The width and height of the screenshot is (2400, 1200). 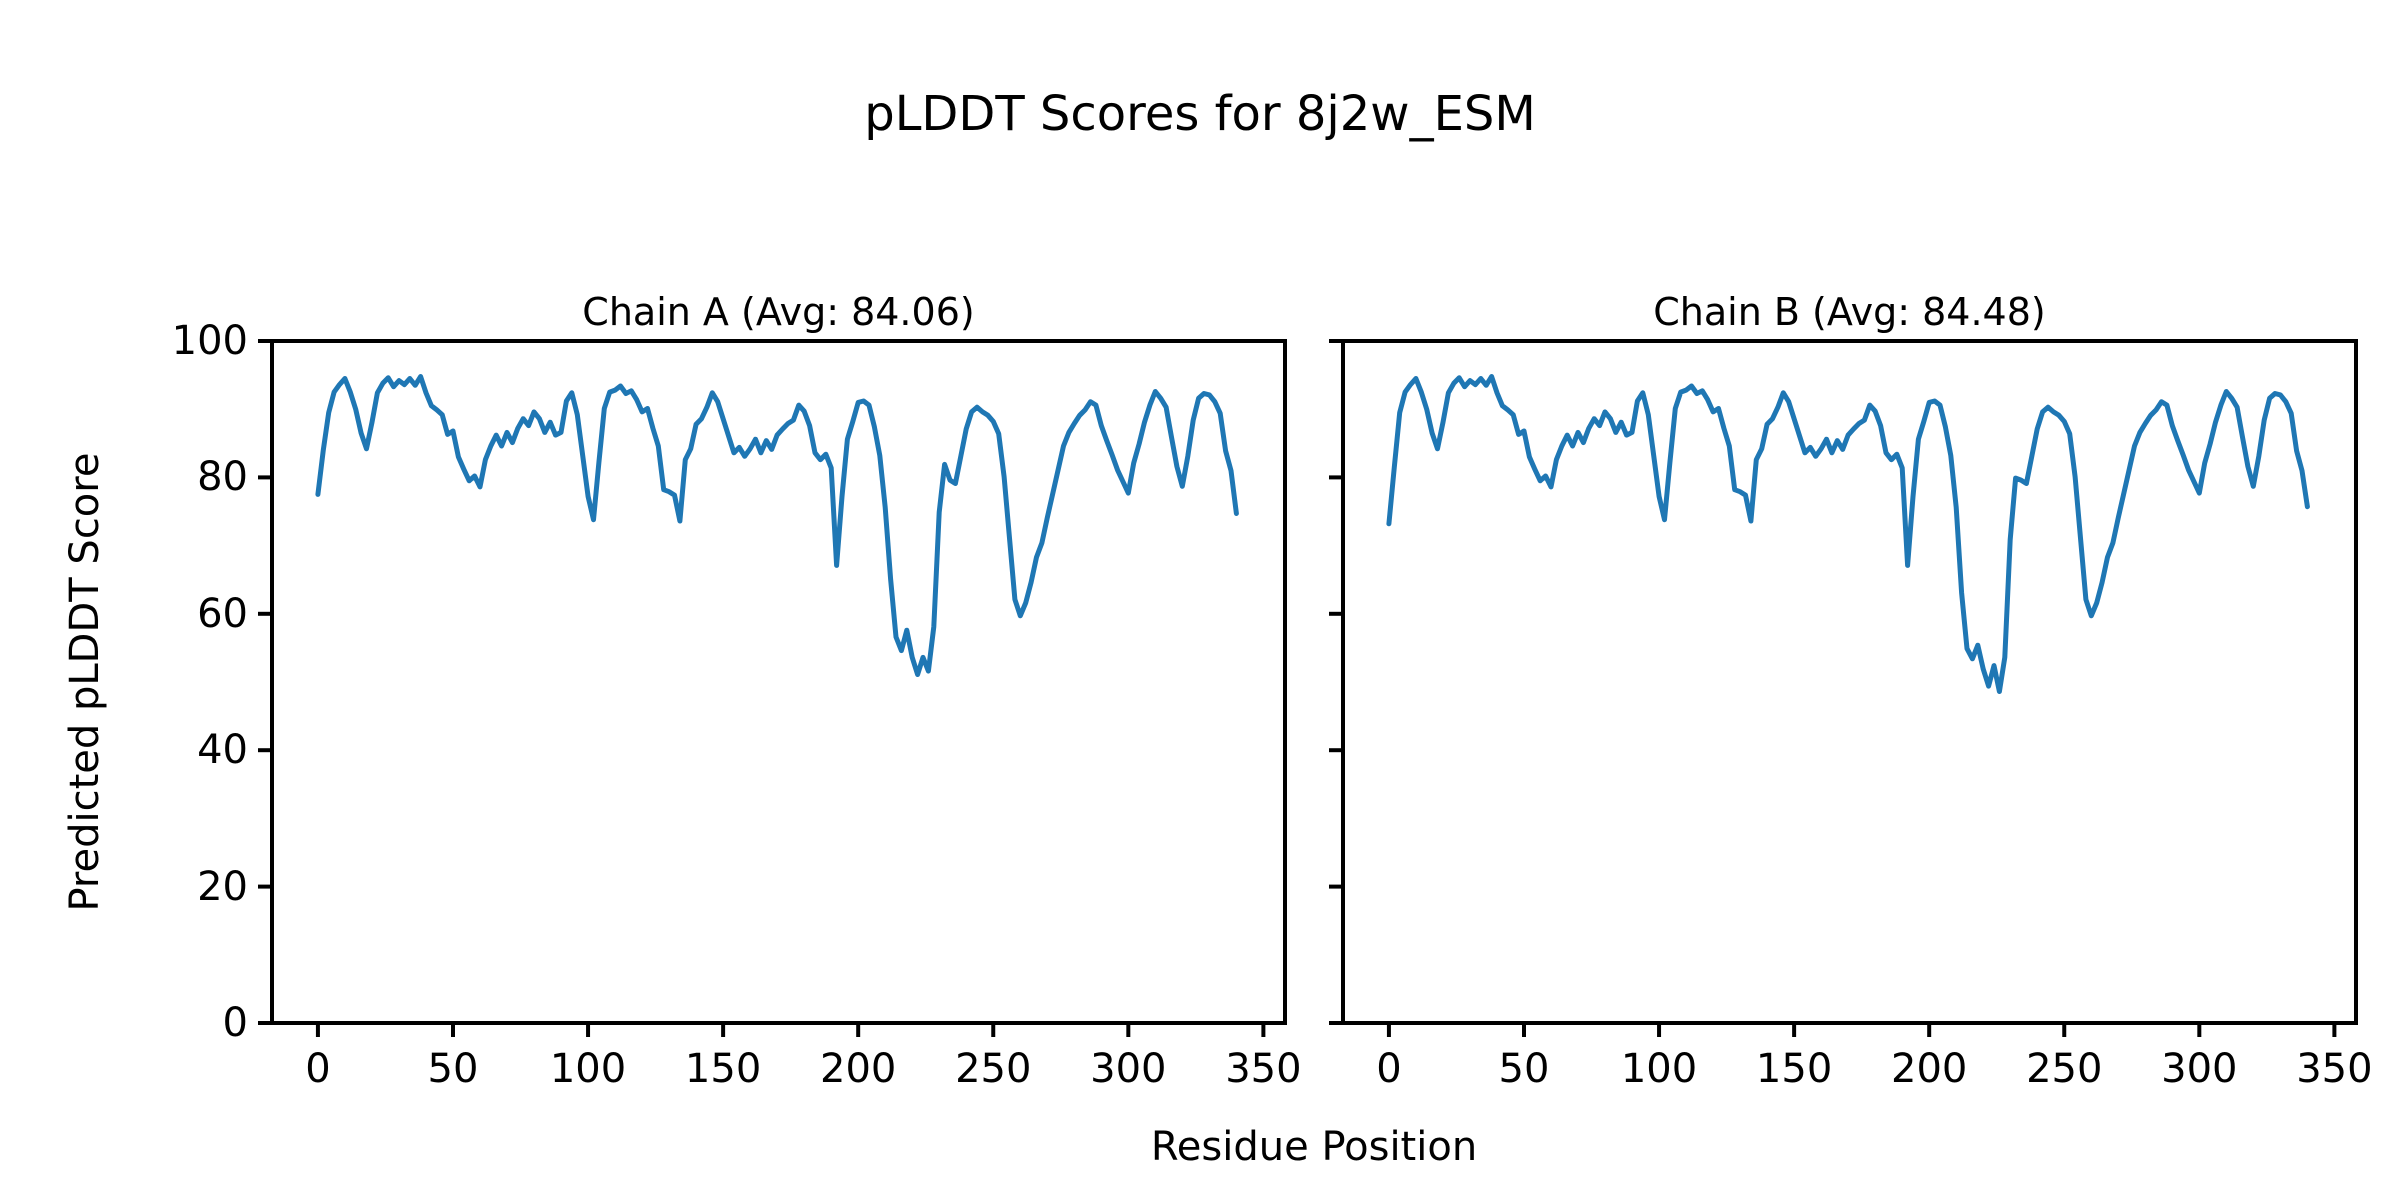 I want to click on y-axis-label: Predicted pLDDT Score, so click(x=85, y=682).